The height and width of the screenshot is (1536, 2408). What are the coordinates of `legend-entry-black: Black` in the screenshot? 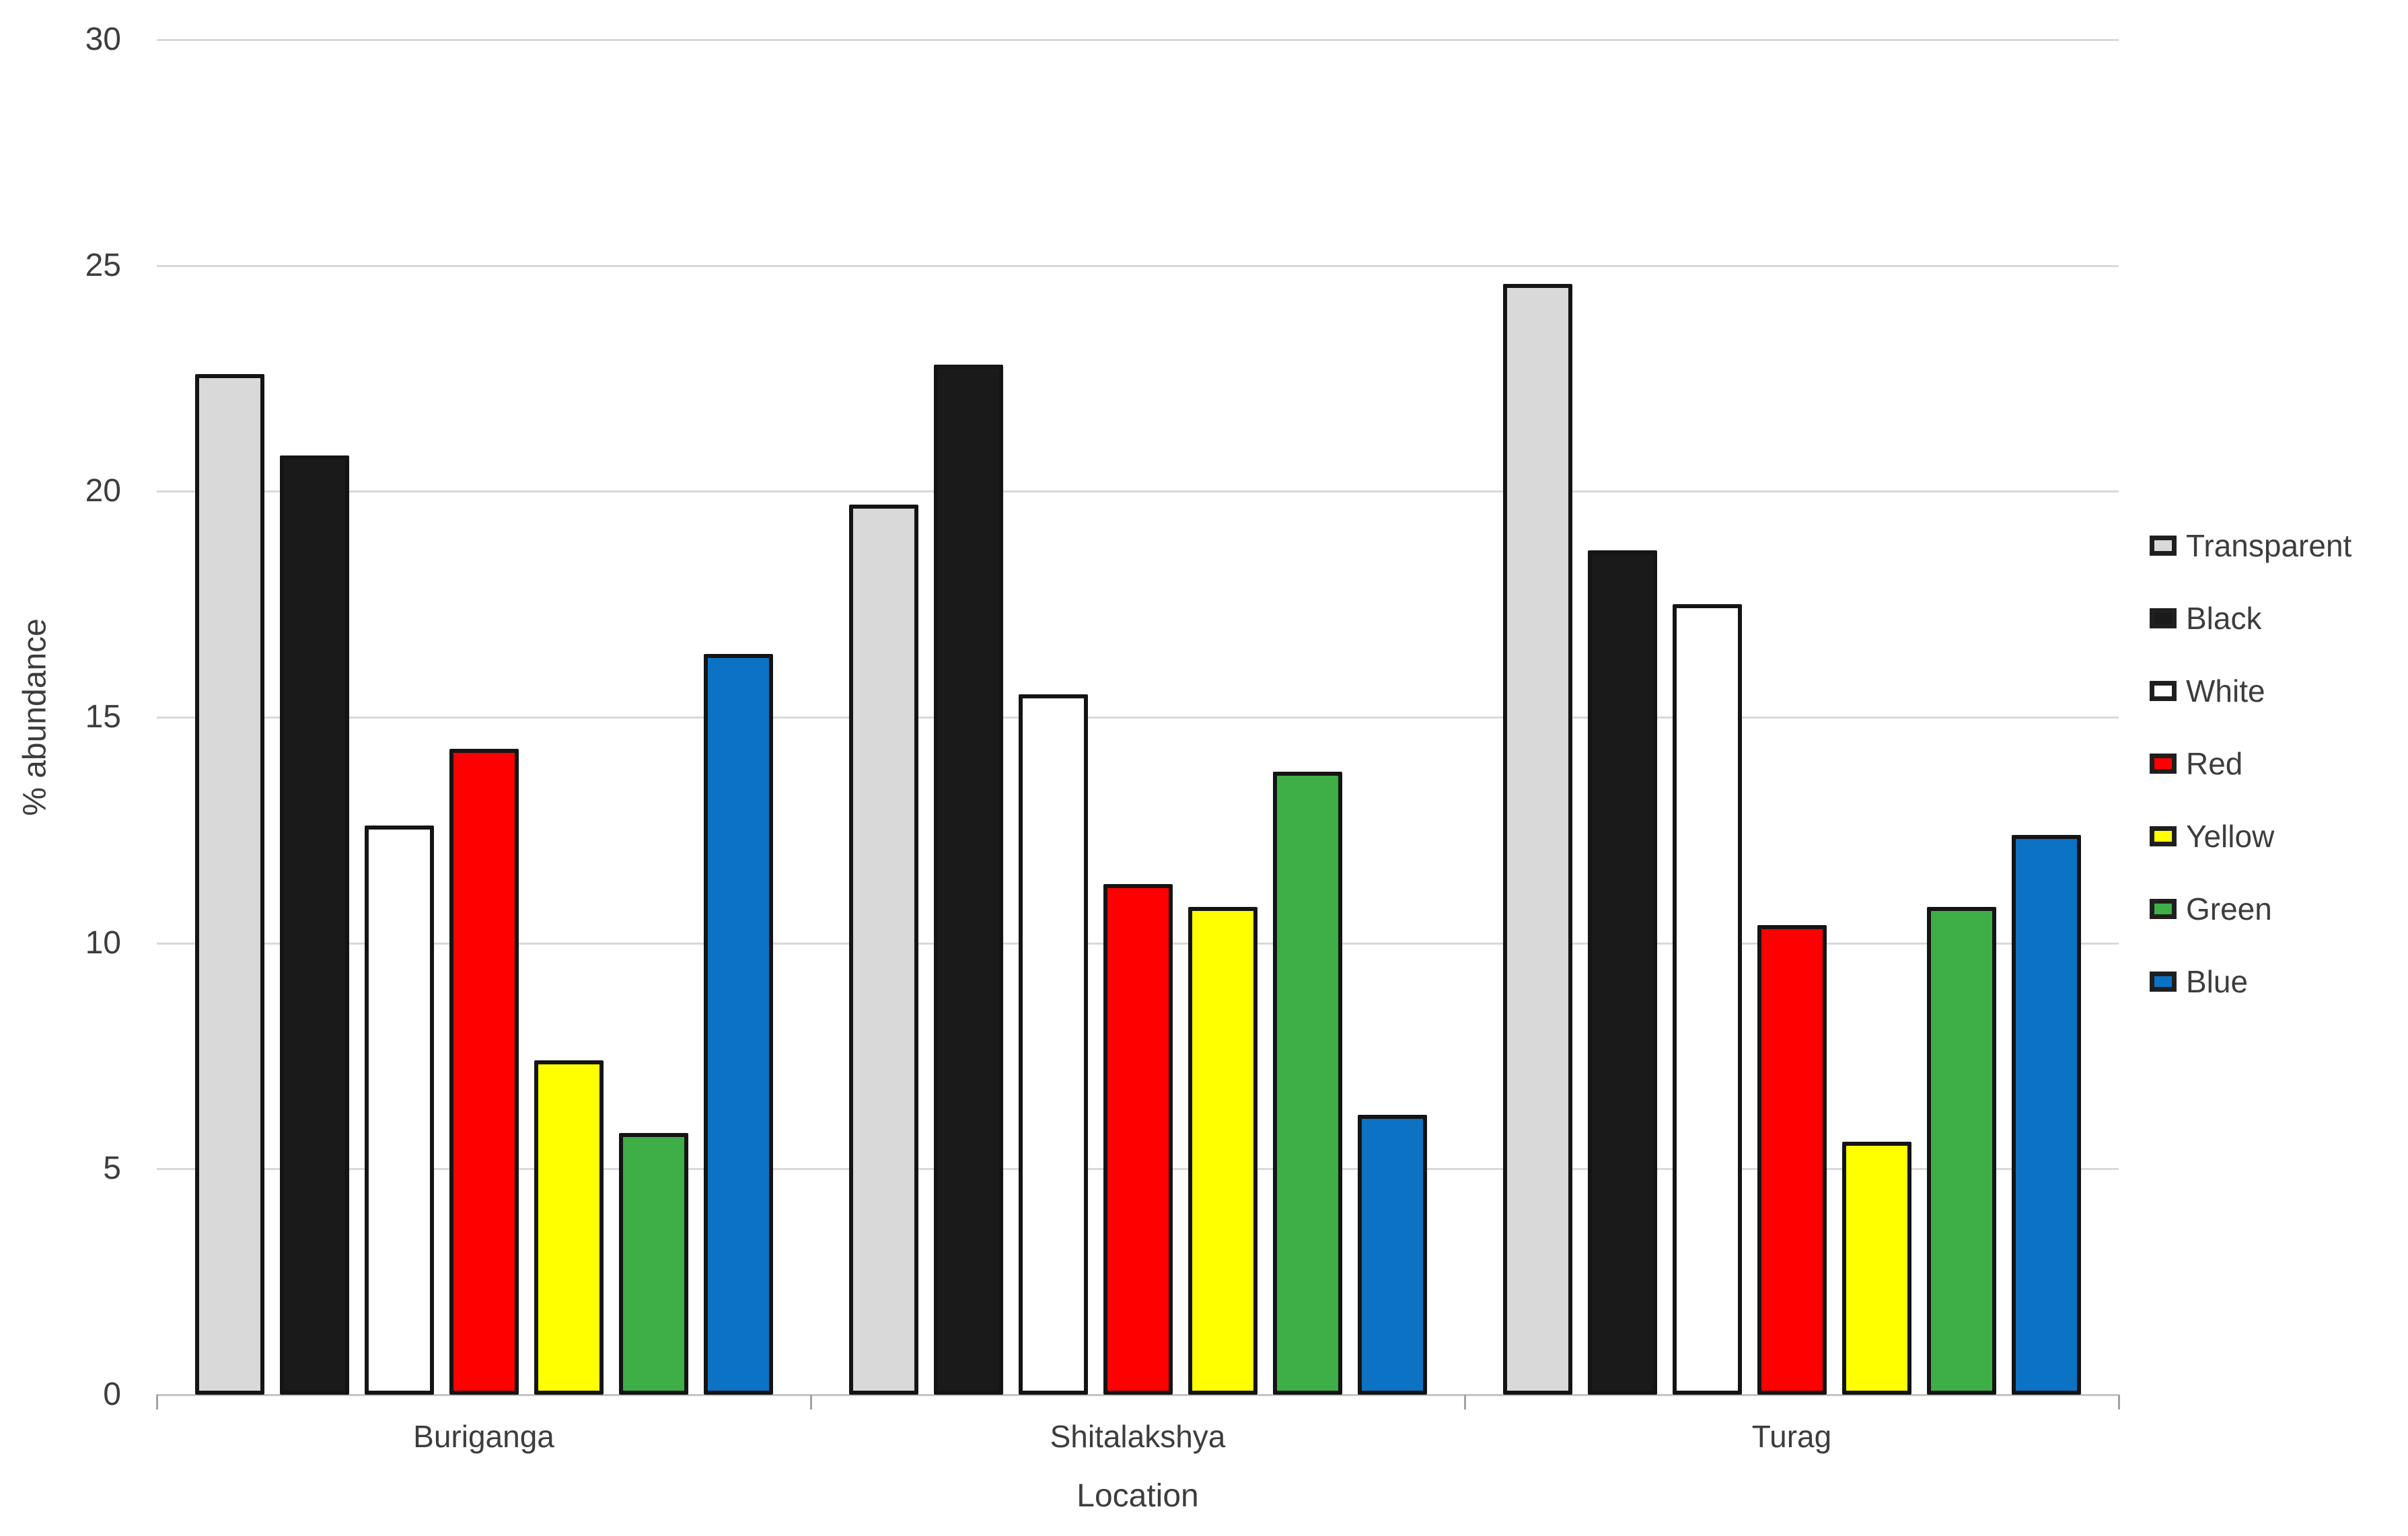 It's located at (2250, 618).